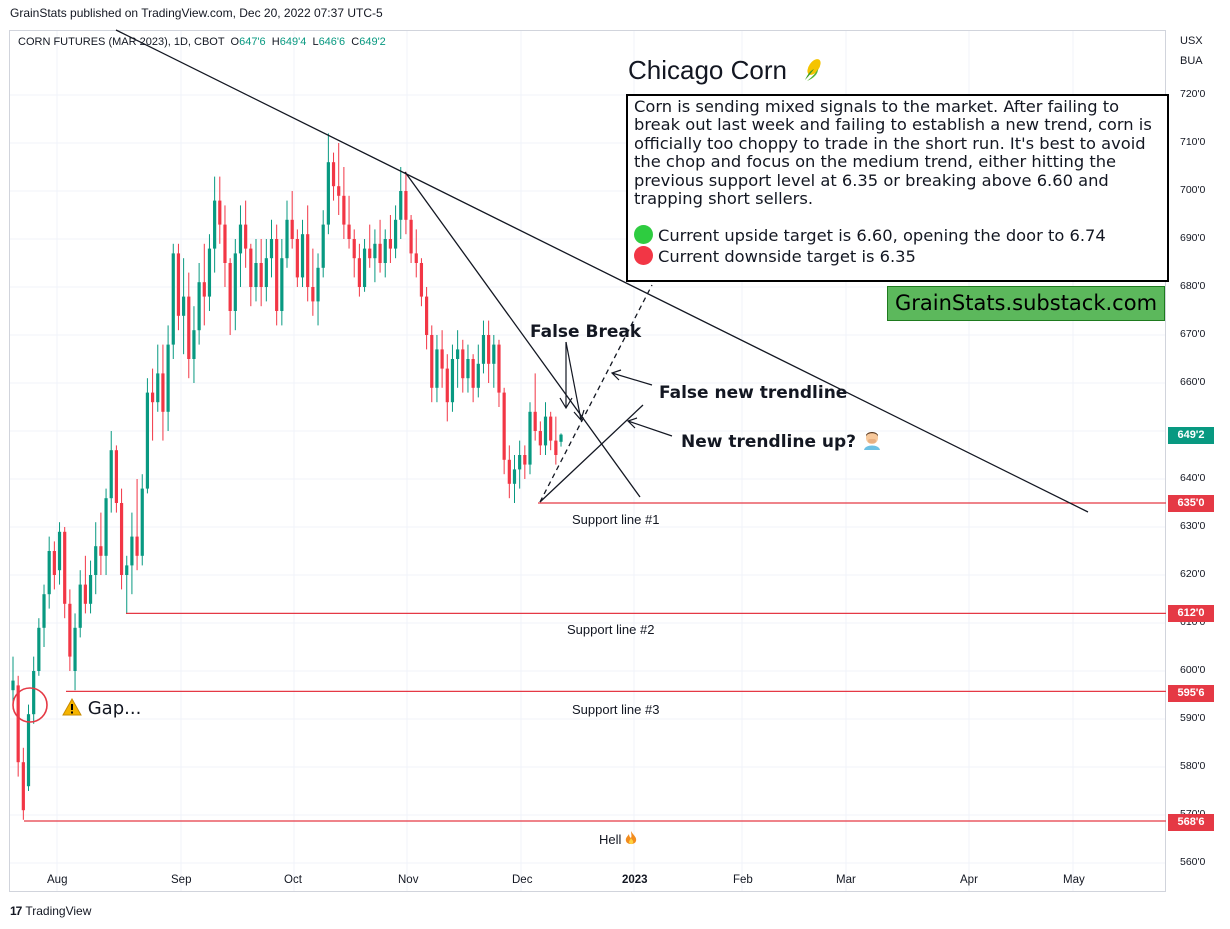  What do you see at coordinates (1193, 382) in the screenshot?
I see `y-tick-label: 660'0` at bounding box center [1193, 382].